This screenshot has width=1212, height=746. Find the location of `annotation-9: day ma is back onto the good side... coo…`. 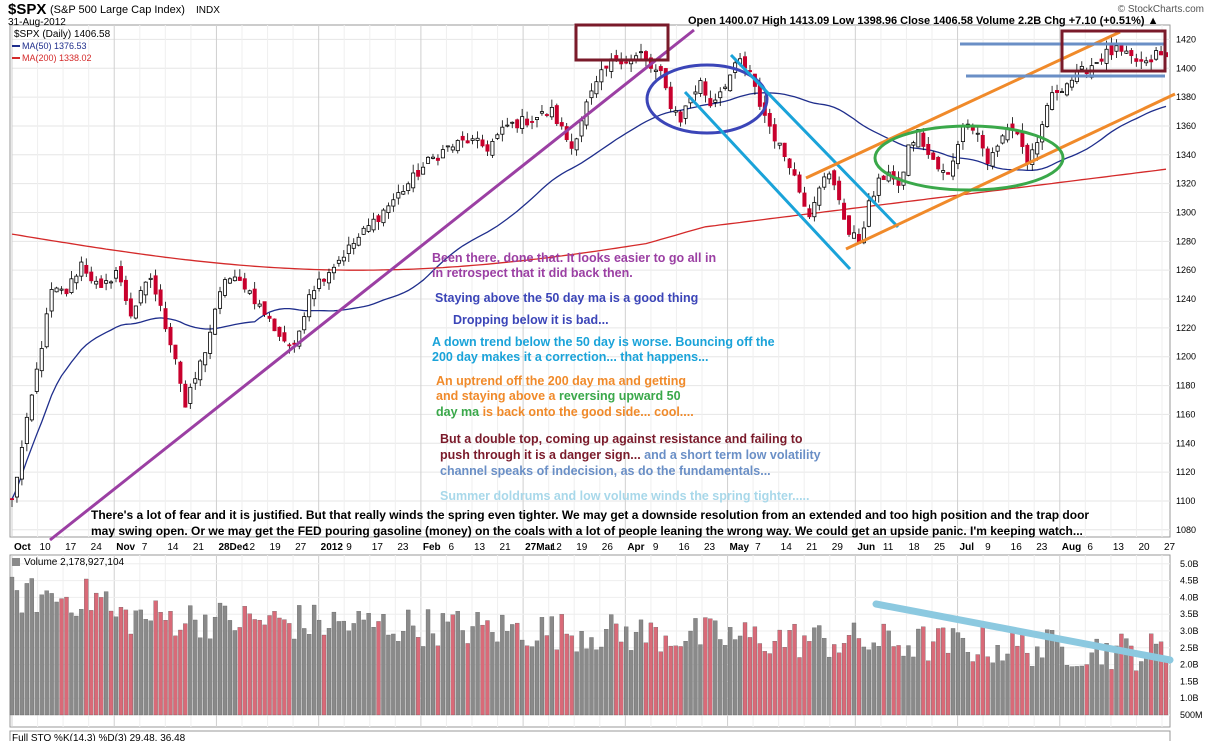

annotation-9: day ma is back onto the good side... coo… is located at coordinates (565, 412).